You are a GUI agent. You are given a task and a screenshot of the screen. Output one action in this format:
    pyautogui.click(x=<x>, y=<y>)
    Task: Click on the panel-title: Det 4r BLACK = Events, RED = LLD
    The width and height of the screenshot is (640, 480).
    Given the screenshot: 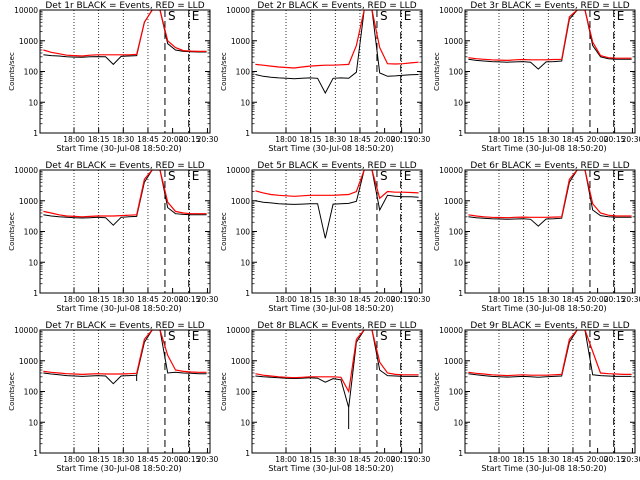 What is the action you would take?
    pyautogui.click(x=124, y=166)
    